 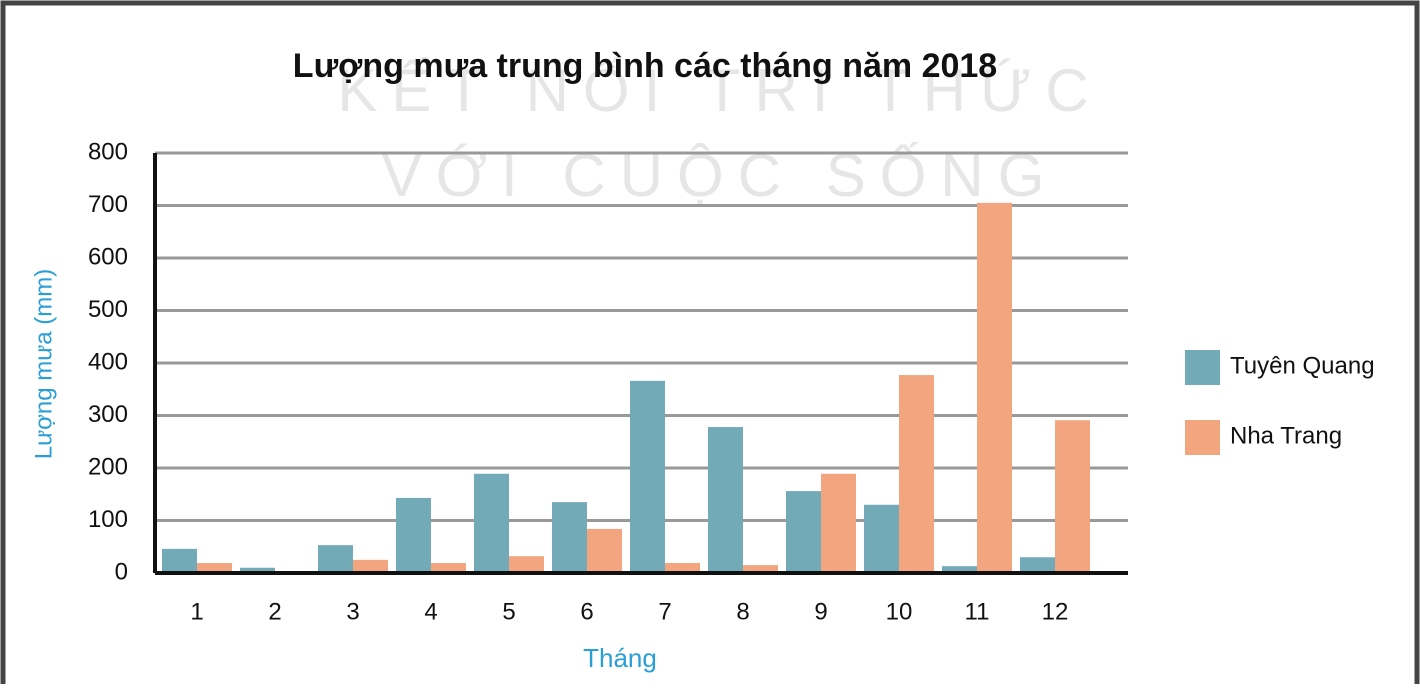 I want to click on y-tick-label: 100, so click(x=108, y=519).